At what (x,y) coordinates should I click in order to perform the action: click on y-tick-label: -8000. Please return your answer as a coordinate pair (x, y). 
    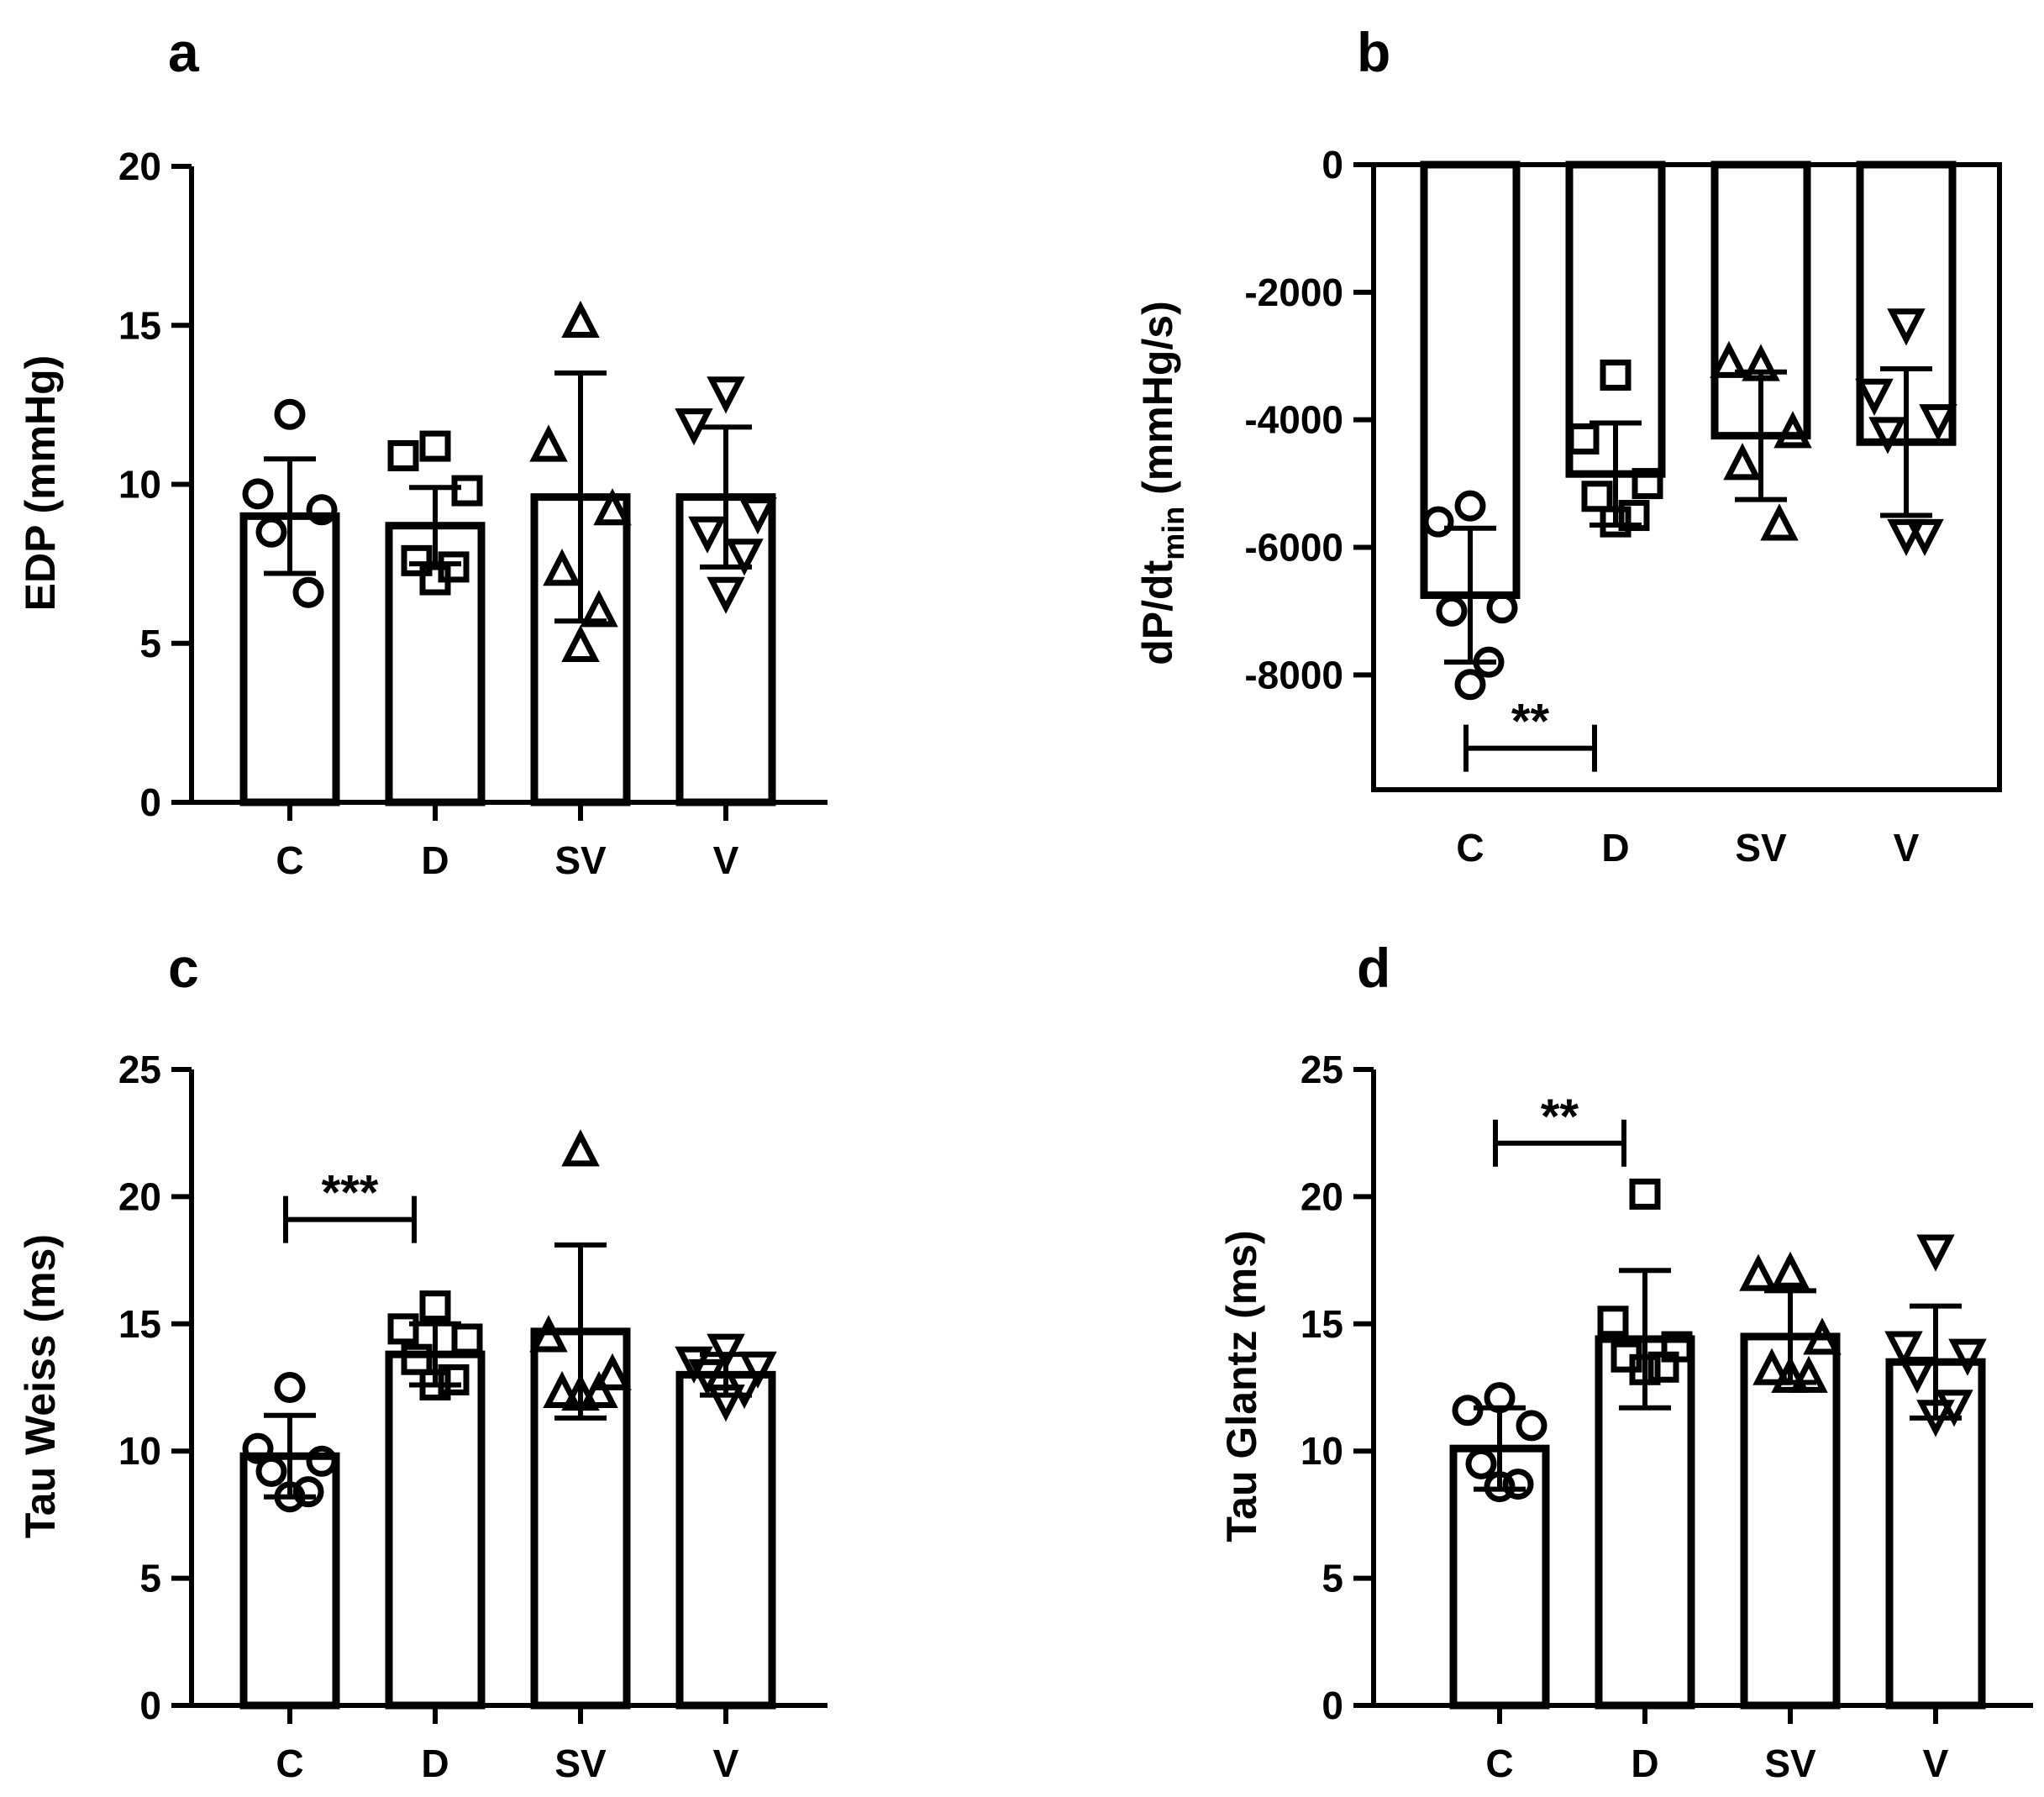
    Looking at the image, I should click on (1293, 674).